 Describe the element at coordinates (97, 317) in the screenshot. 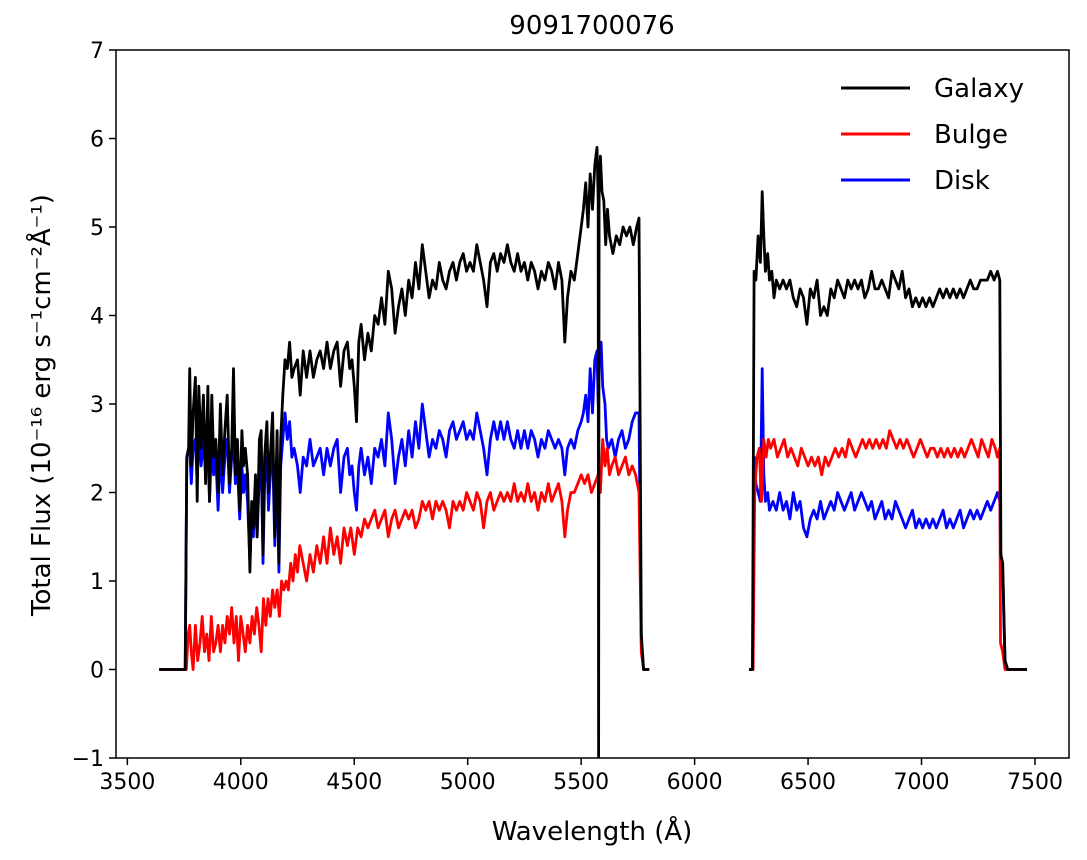

I see `y-tick-label: 4` at that location.